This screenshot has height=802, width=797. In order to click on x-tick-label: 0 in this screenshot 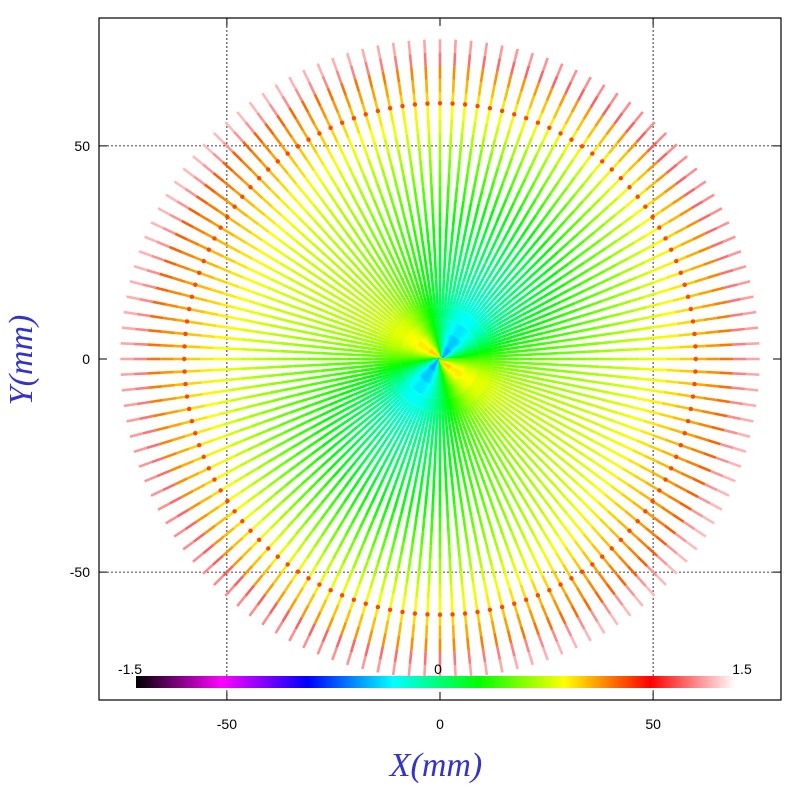, I will do `click(440, 724)`.